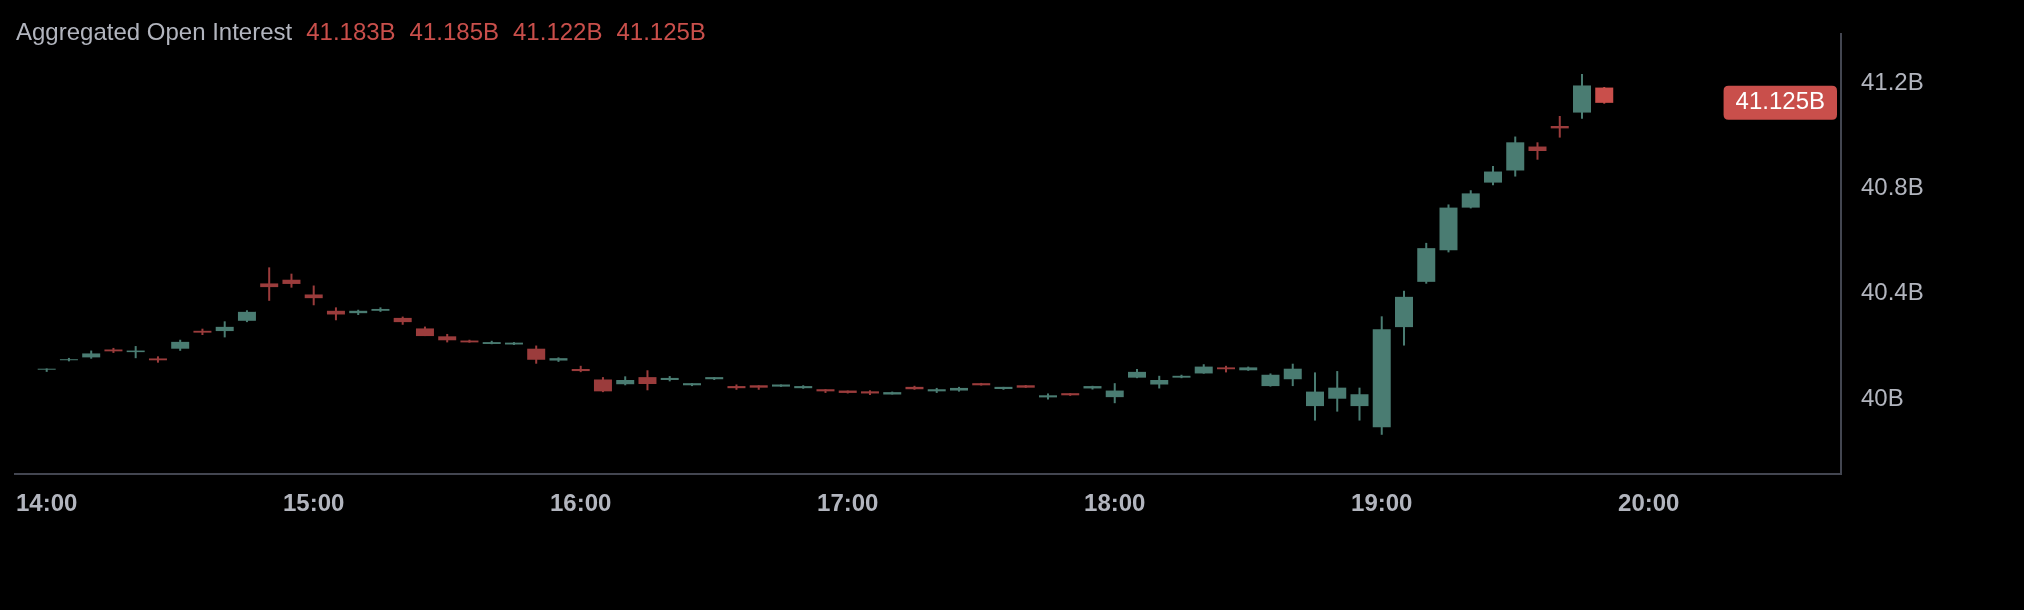  I want to click on y-tick-label: 41.2B, so click(1892, 81).